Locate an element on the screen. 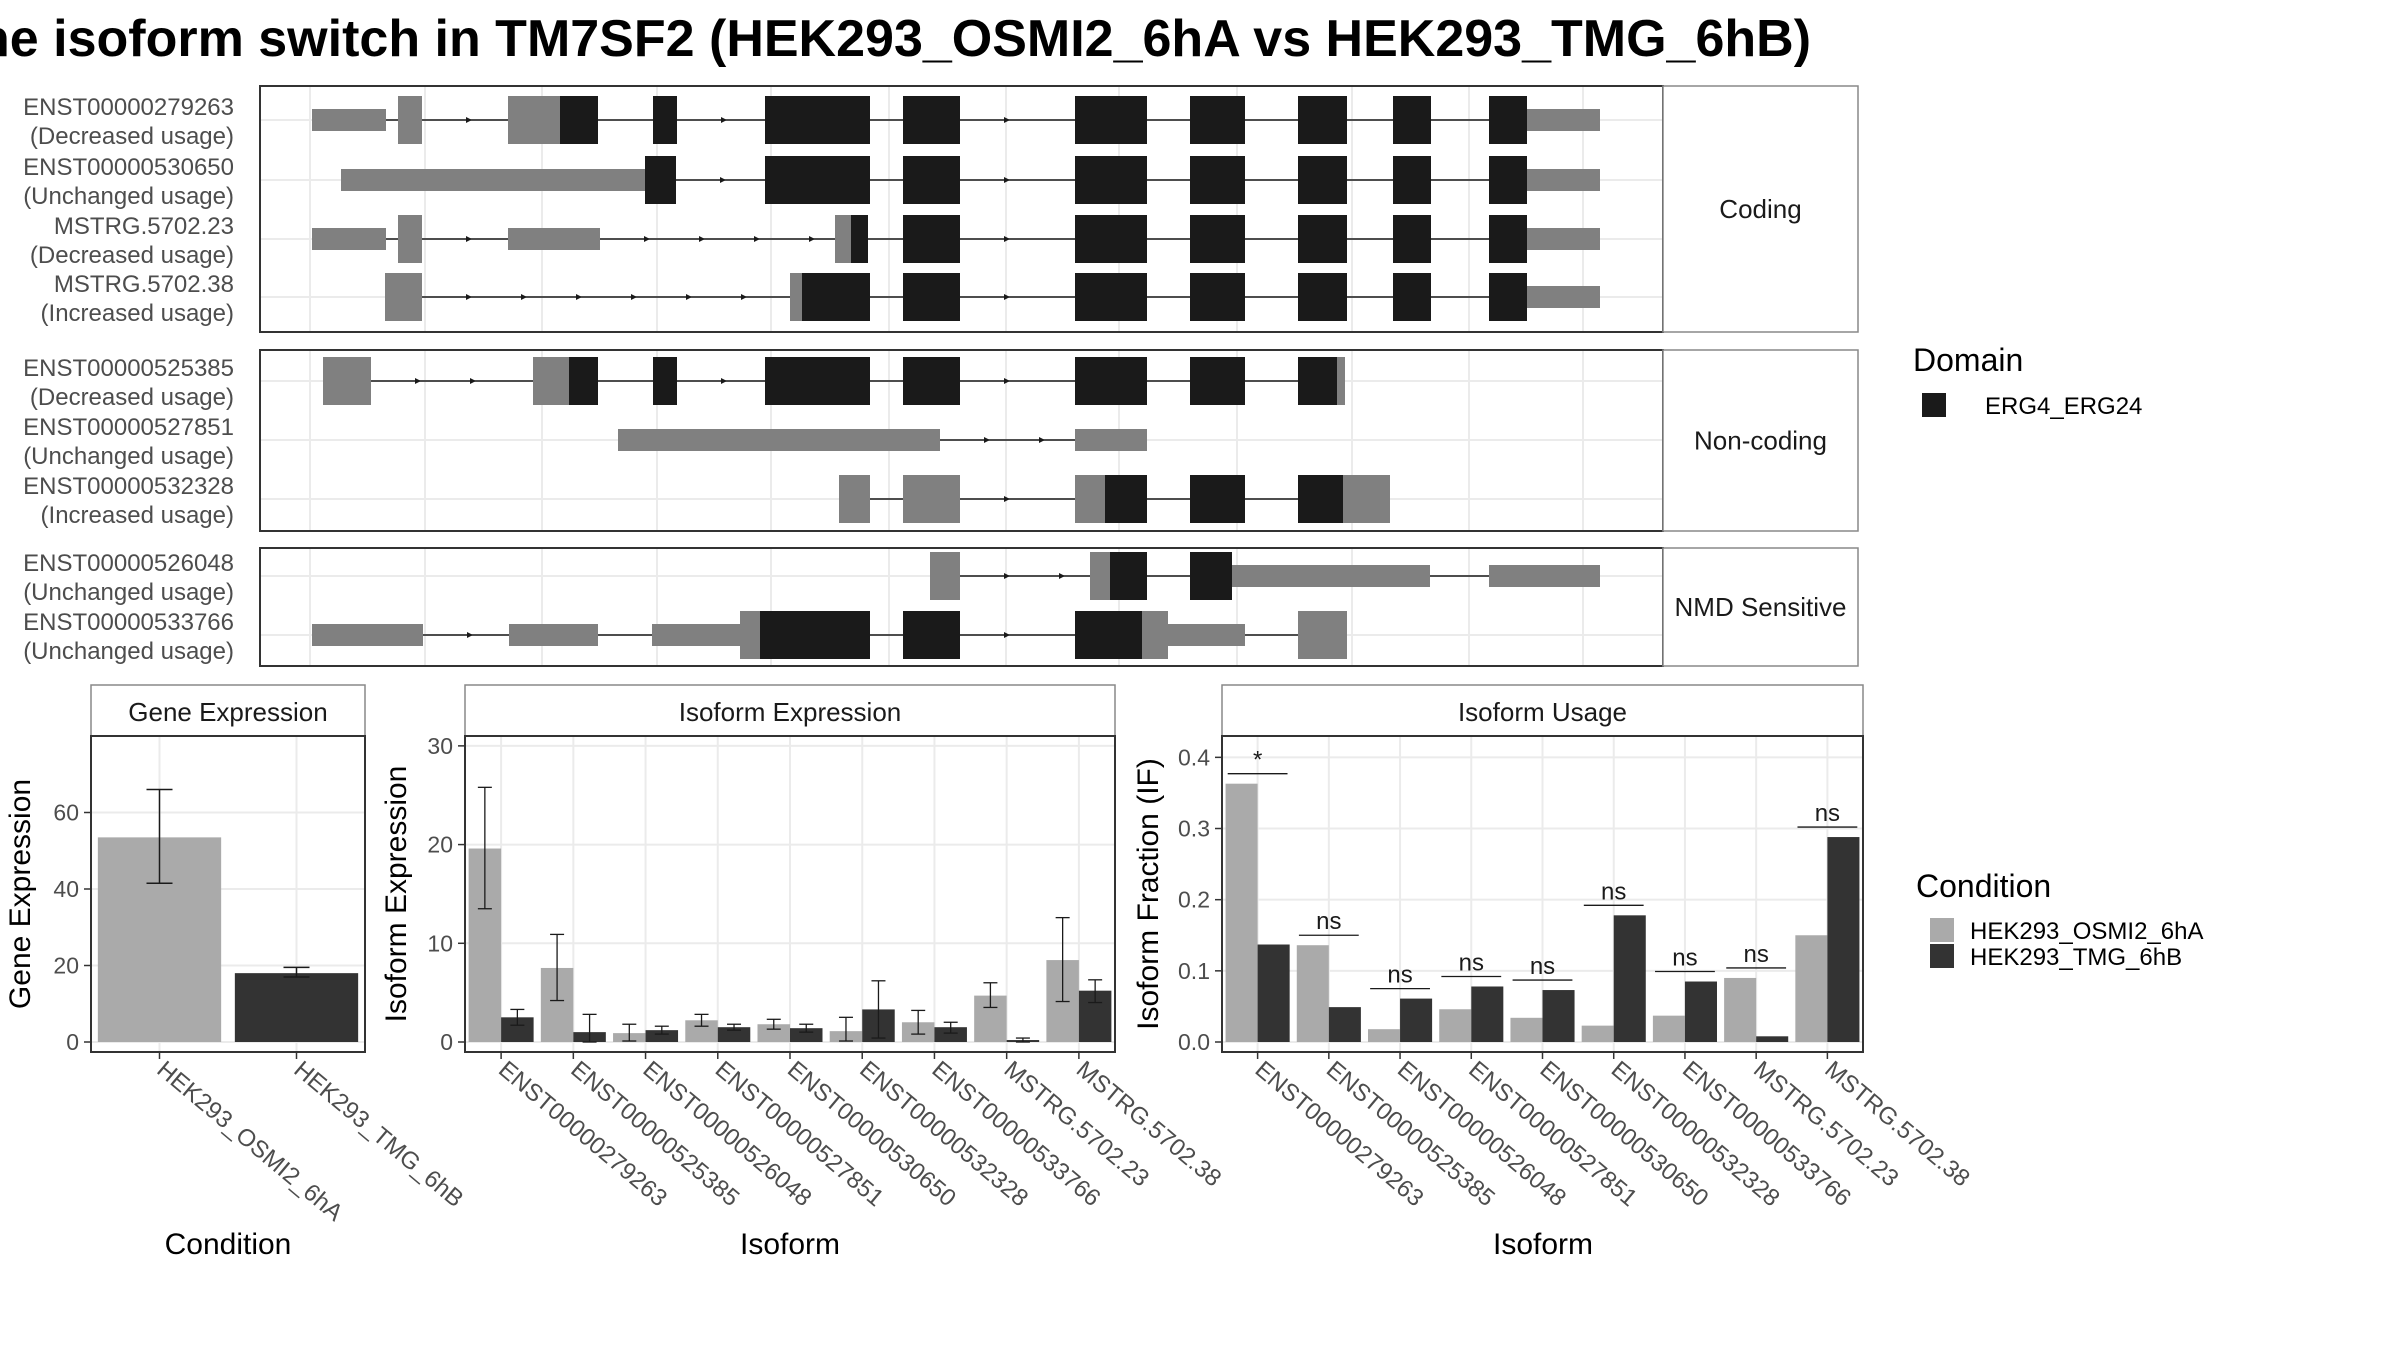 The image size is (2400, 1350). facet-strip is located at coordinates (1760, 607).